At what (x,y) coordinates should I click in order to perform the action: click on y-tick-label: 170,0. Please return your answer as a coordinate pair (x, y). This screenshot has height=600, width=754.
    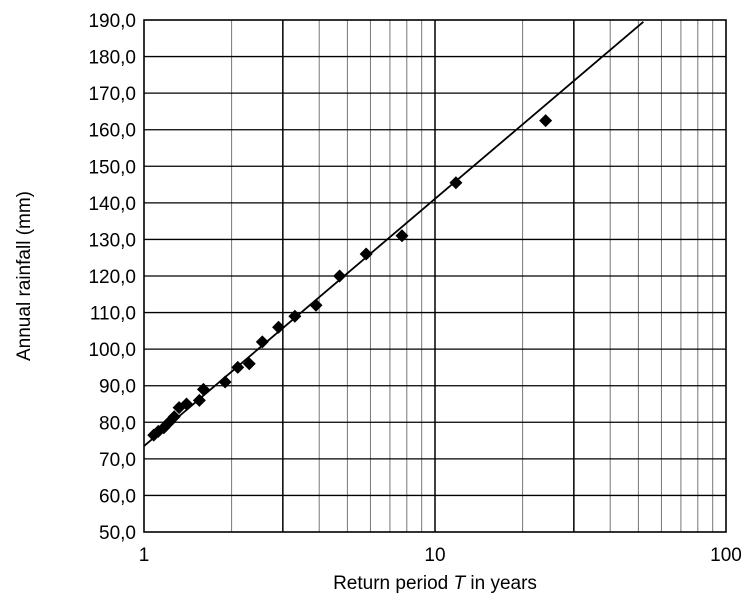
    Looking at the image, I should click on (112, 94).